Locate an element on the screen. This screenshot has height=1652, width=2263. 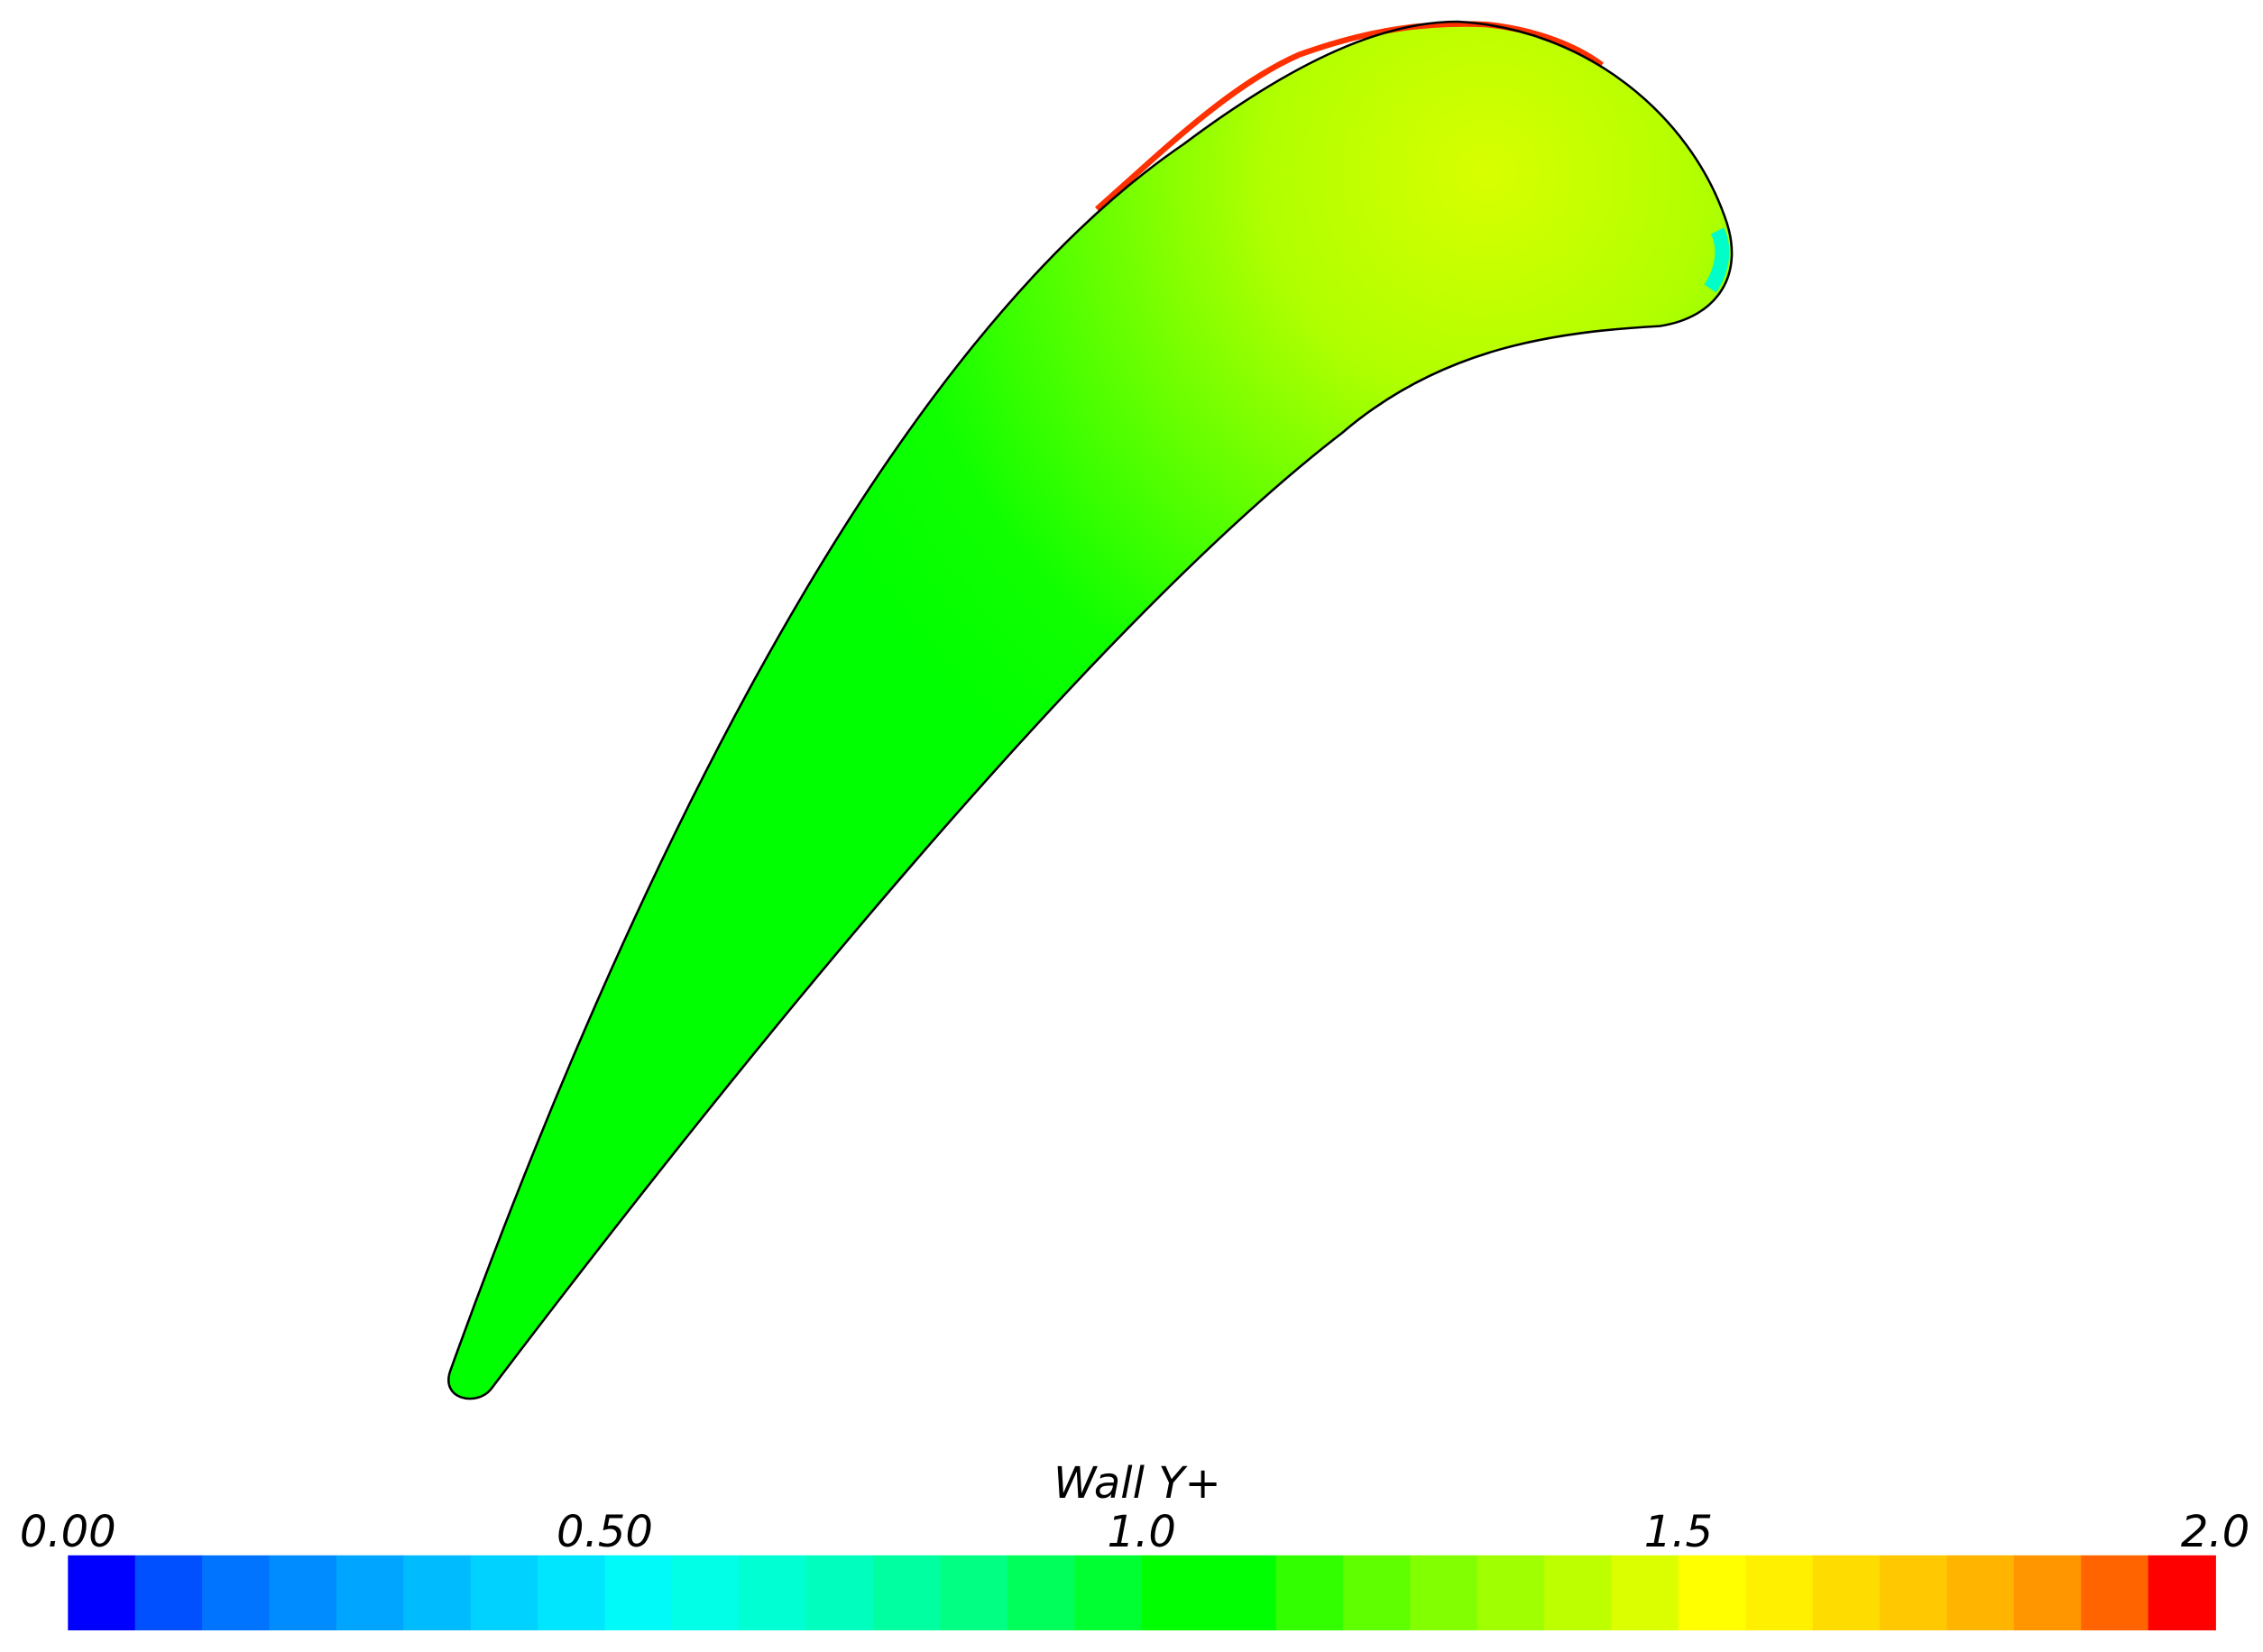
colorbar-tick-label: 1.5 is located at coordinates (1679, 1532).